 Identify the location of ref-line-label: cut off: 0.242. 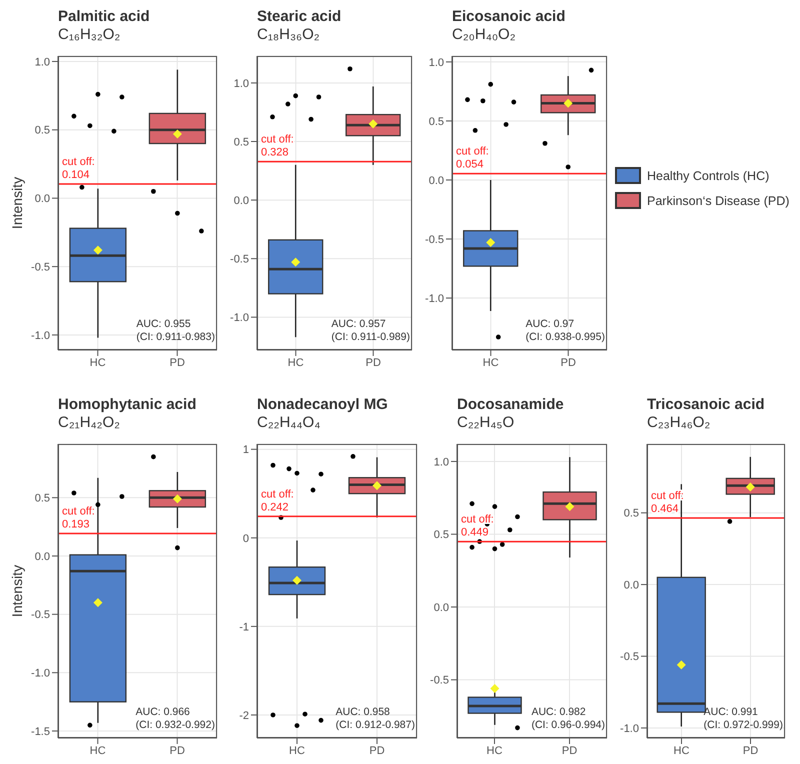
(277, 501).